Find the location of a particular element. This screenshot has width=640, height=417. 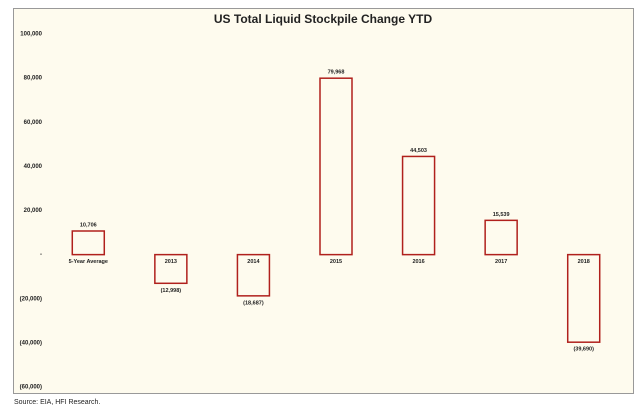

y-tick-label: - is located at coordinates (41, 255).